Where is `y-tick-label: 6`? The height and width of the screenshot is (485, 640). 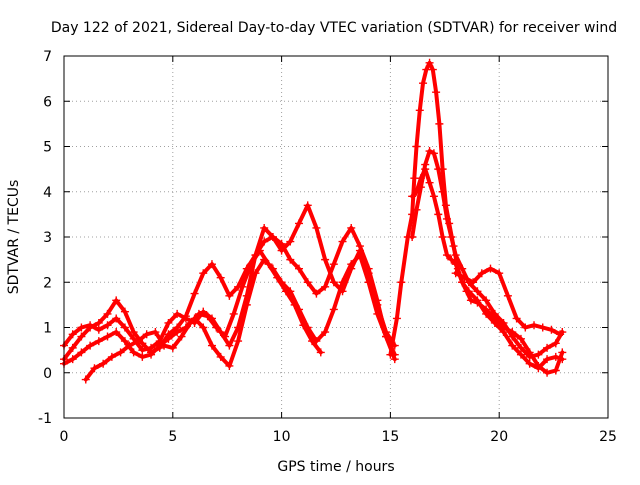
y-tick-label: 6 is located at coordinates (47, 102).